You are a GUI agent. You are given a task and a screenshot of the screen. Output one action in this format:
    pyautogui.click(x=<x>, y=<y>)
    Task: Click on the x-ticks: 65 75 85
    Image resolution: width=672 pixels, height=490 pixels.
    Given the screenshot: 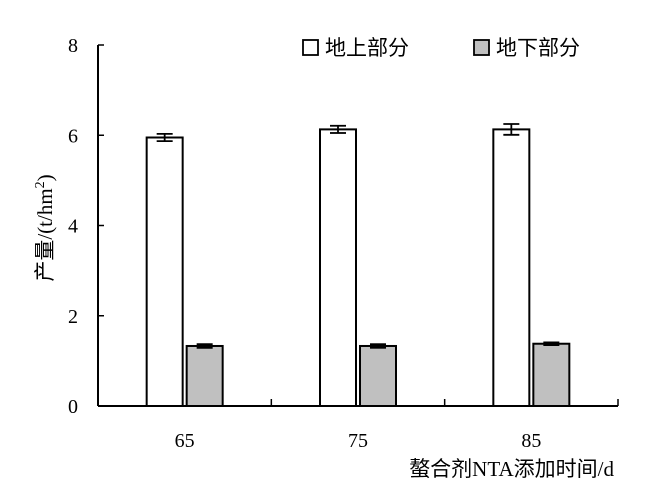 What is the action you would take?
    pyautogui.click(x=397, y=425)
    